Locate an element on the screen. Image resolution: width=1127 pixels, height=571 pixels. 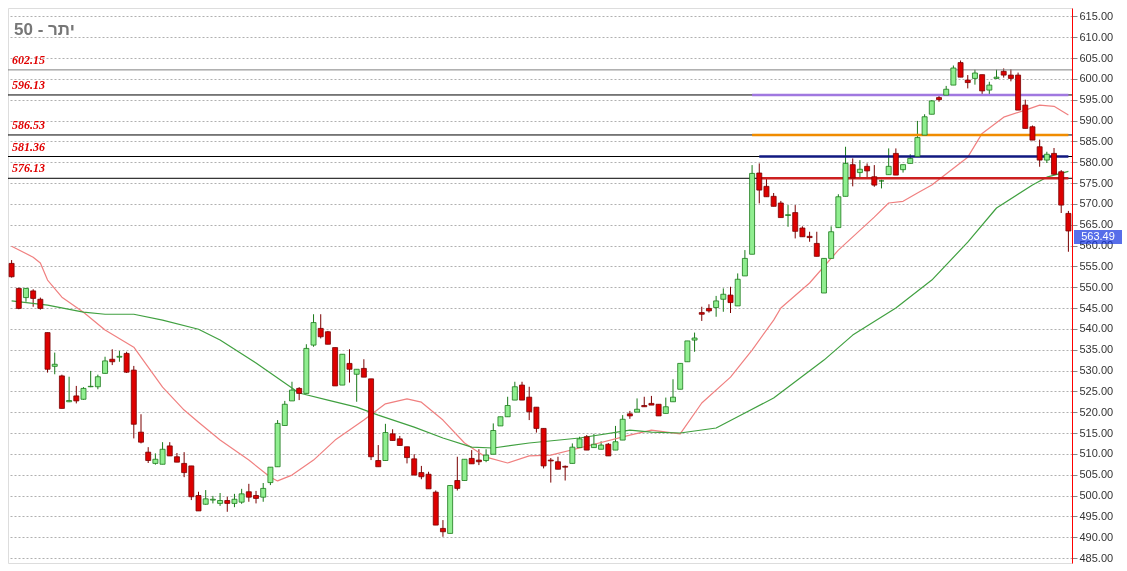
y-tick-label: 540.00 is located at coordinates (1096, 328).